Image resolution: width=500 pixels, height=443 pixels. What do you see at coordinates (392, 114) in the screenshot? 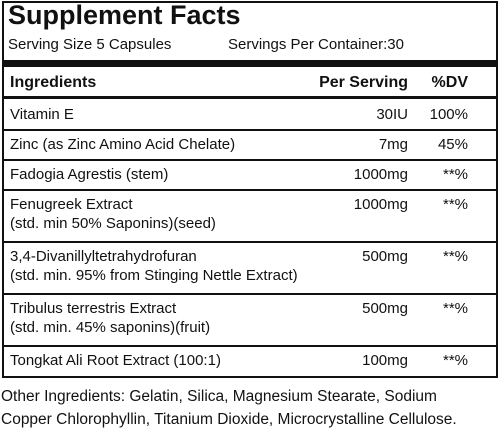
I see `per-serving: 30IU` at bounding box center [392, 114].